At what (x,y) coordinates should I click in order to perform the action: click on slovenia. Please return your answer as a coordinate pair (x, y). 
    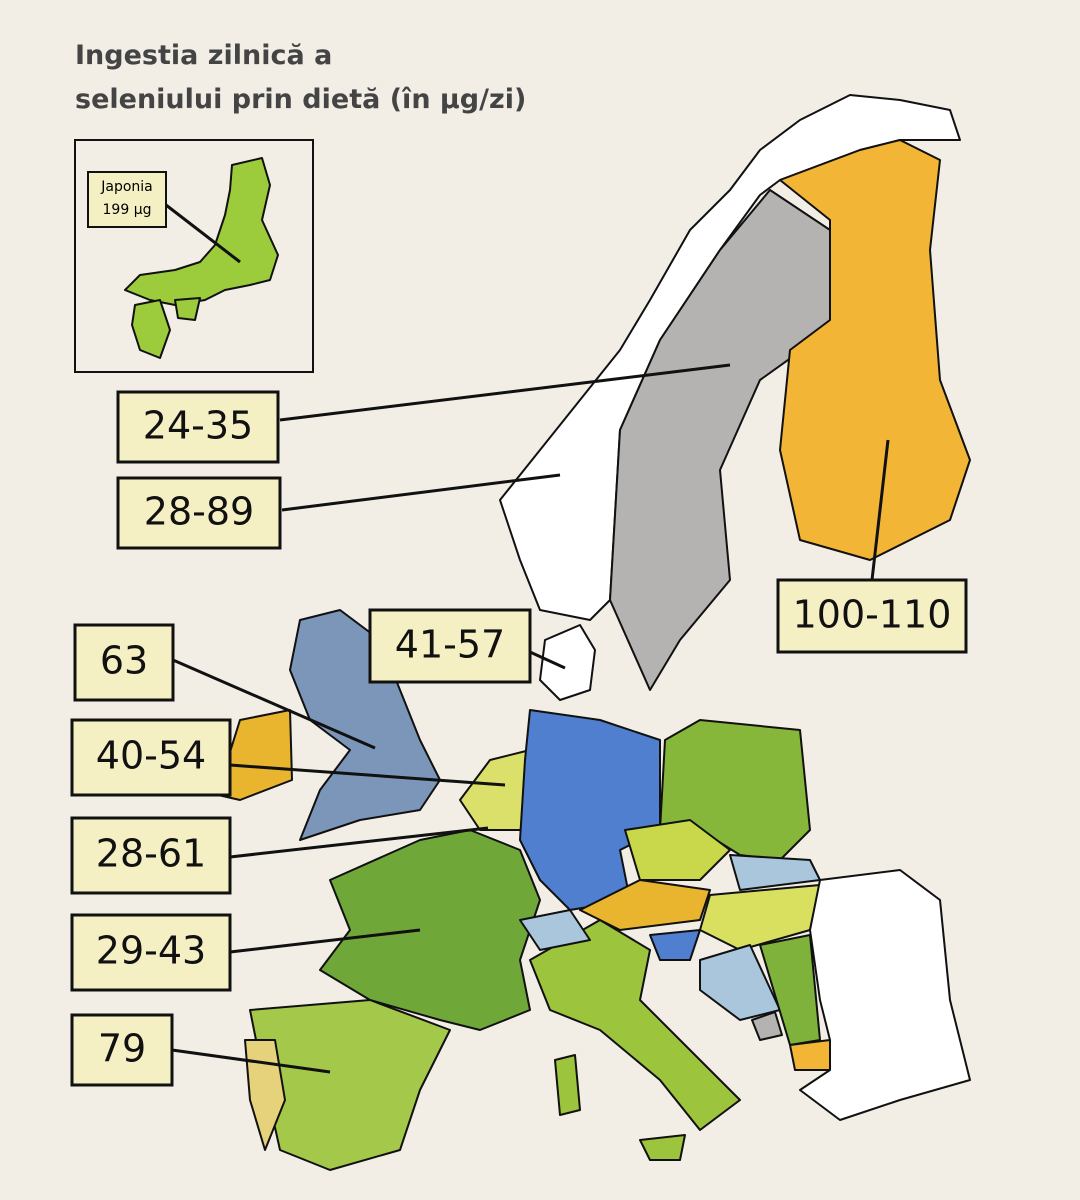
    Looking at the image, I should click on (675, 945).